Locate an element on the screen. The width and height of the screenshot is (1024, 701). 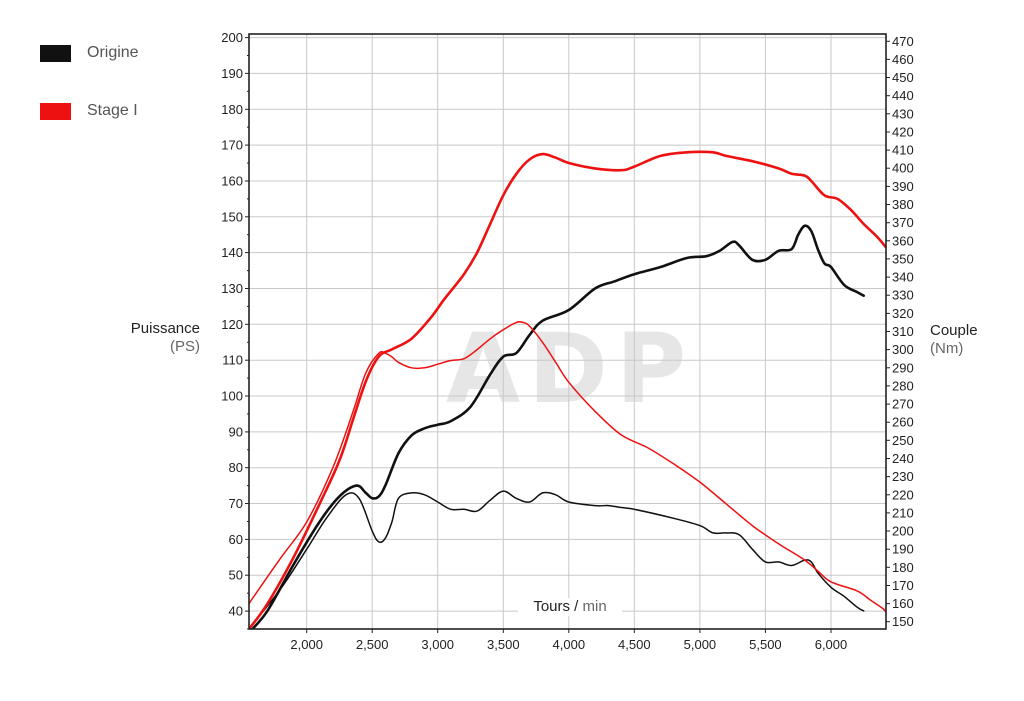
legend-swatch-stage is located at coordinates (55, 111).